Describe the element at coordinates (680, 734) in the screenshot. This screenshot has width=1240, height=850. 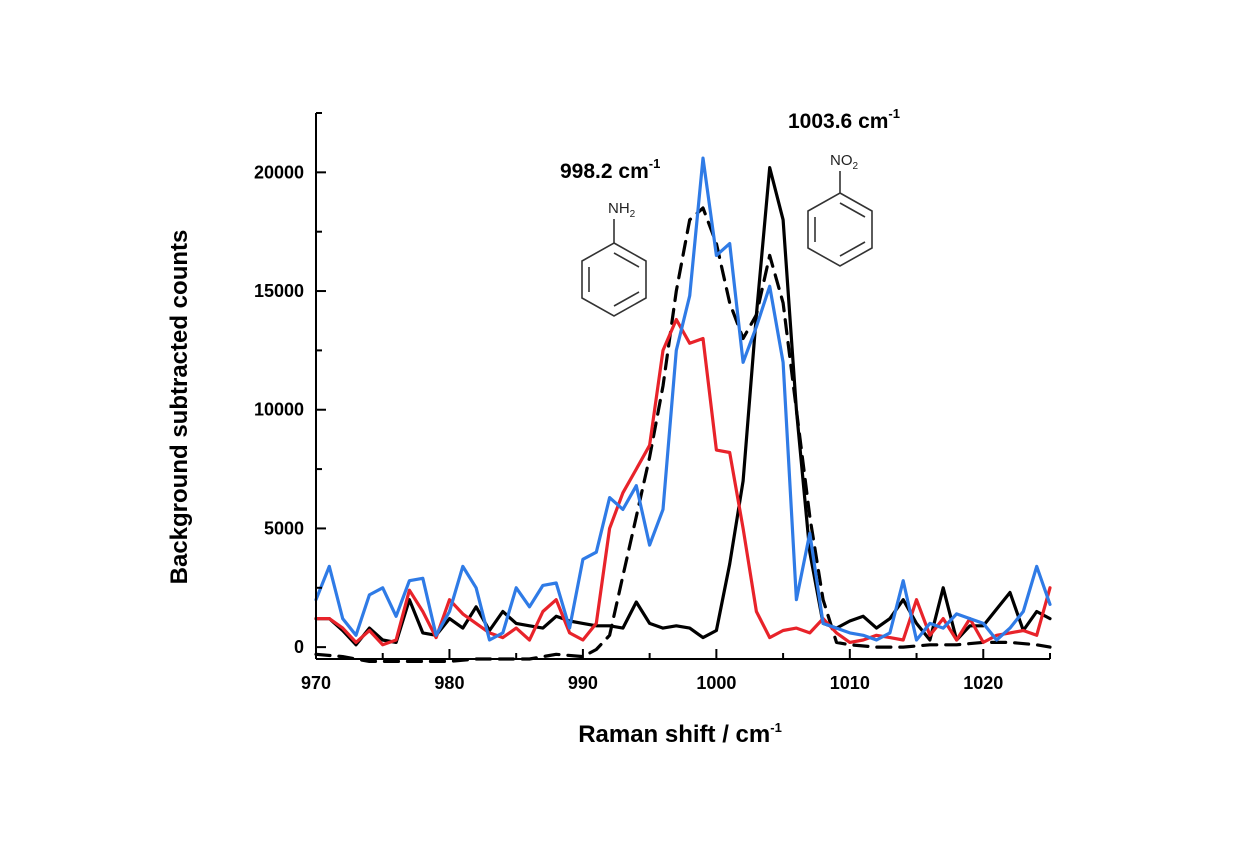
I see `x-axis-title: Raman shift / cm-1` at that location.